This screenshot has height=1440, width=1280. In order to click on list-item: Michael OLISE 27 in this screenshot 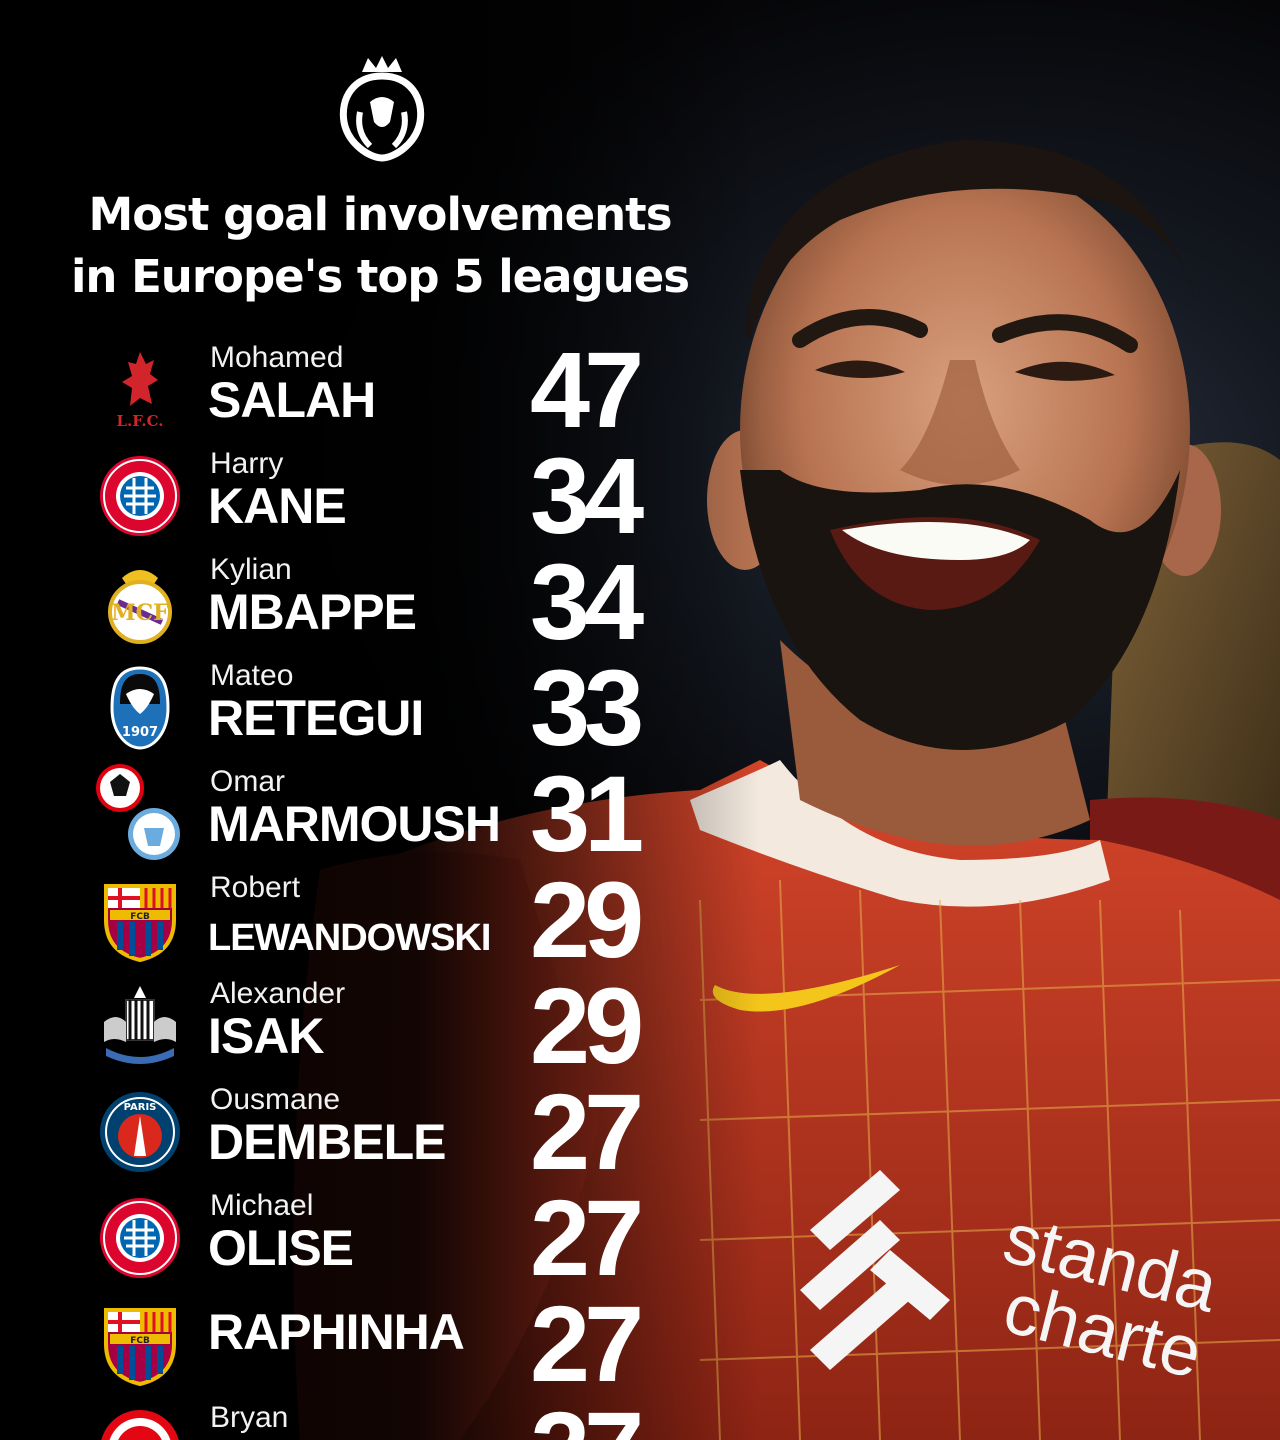, I will do `click(350, 1238)`.